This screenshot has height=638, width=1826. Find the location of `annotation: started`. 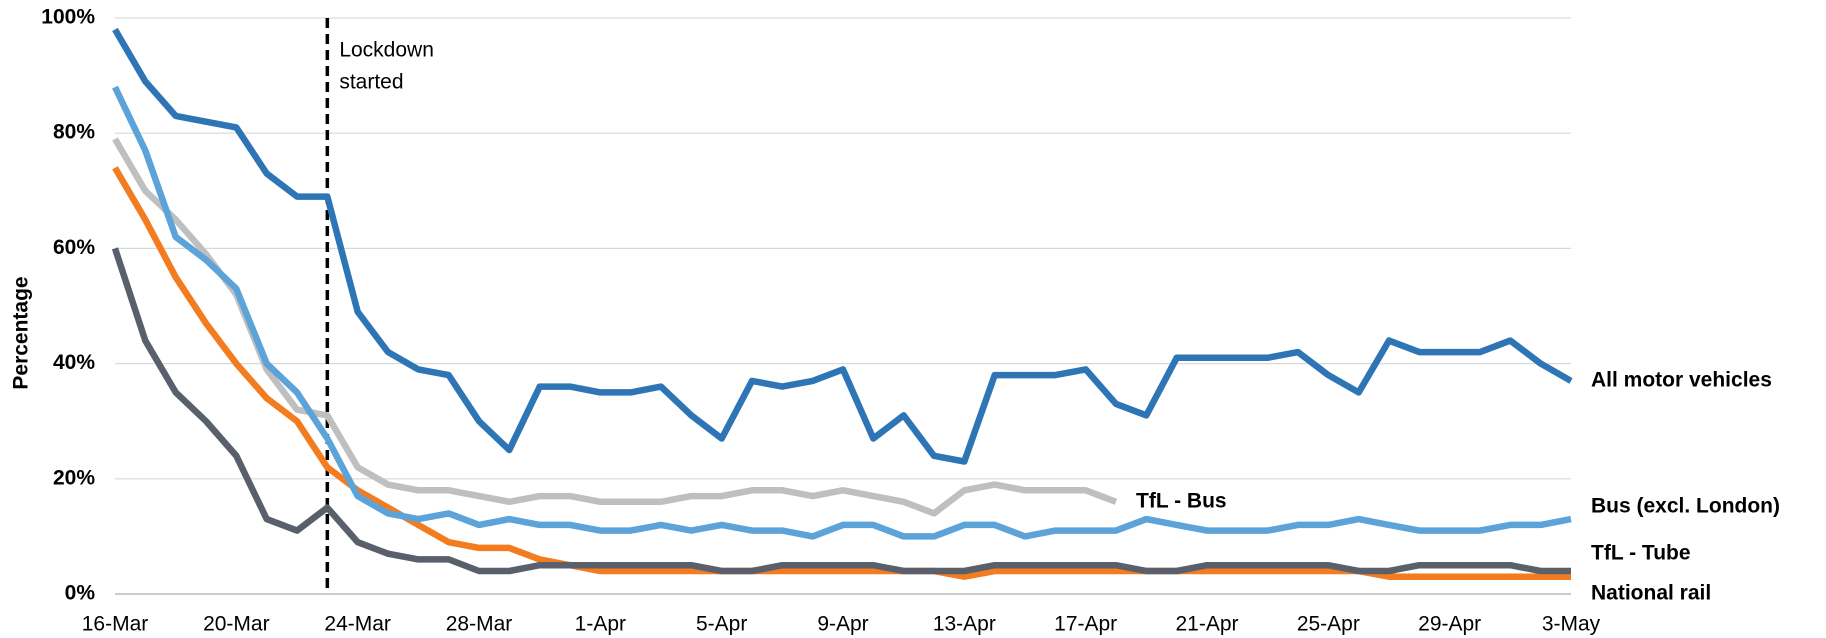

annotation: started is located at coordinates (371, 82).